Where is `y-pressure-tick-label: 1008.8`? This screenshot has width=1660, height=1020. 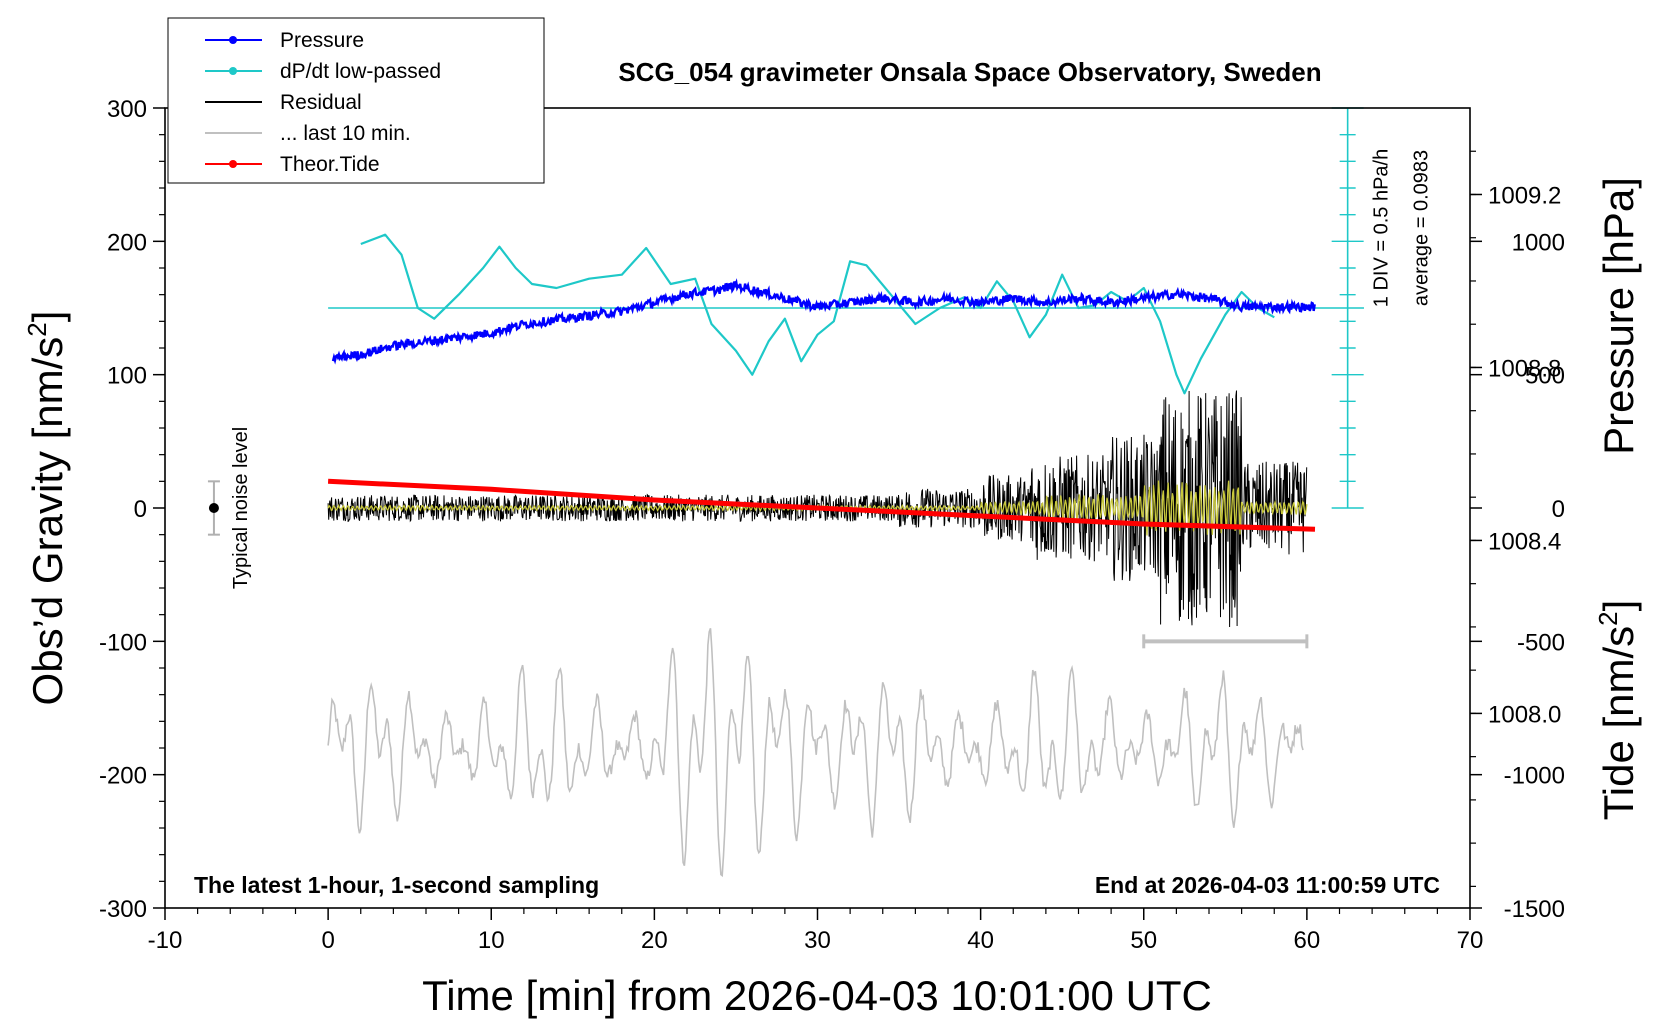
y-pressure-tick-label: 1008.8 is located at coordinates (1524, 368).